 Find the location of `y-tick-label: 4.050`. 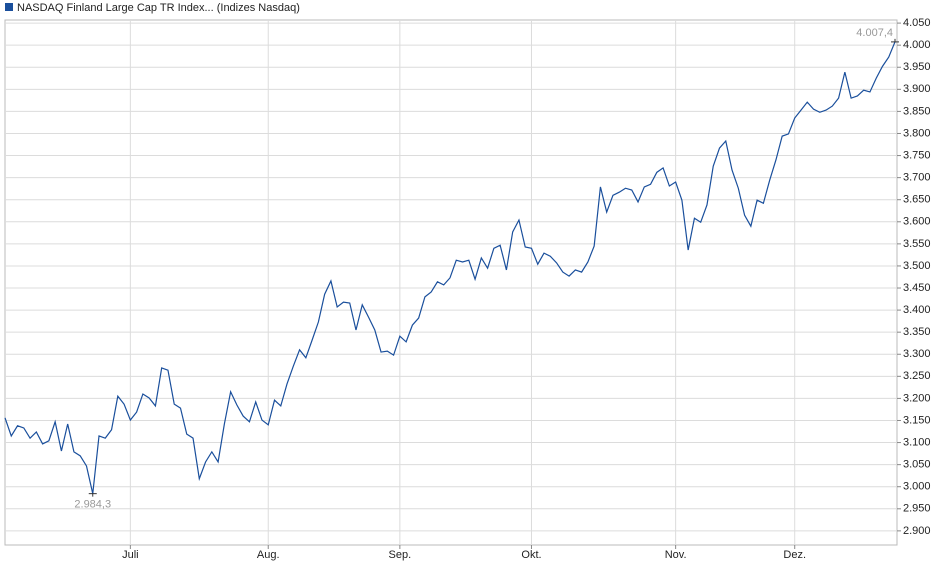

y-tick-label: 4.050 is located at coordinates (917, 23).